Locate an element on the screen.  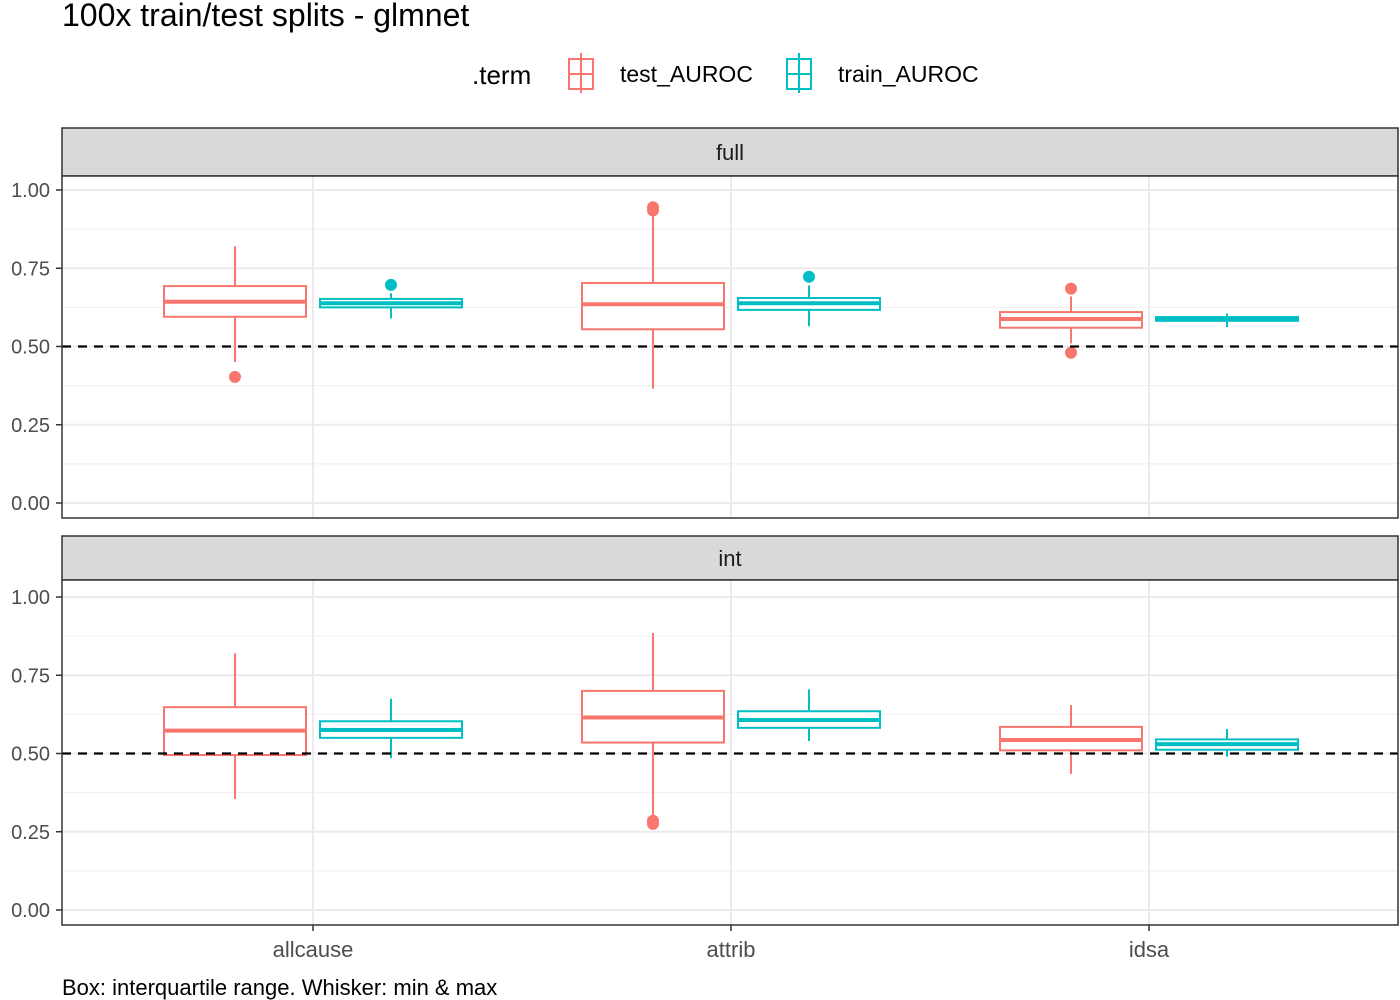
facet-strip-label: full is located at coordinates (730, 152).